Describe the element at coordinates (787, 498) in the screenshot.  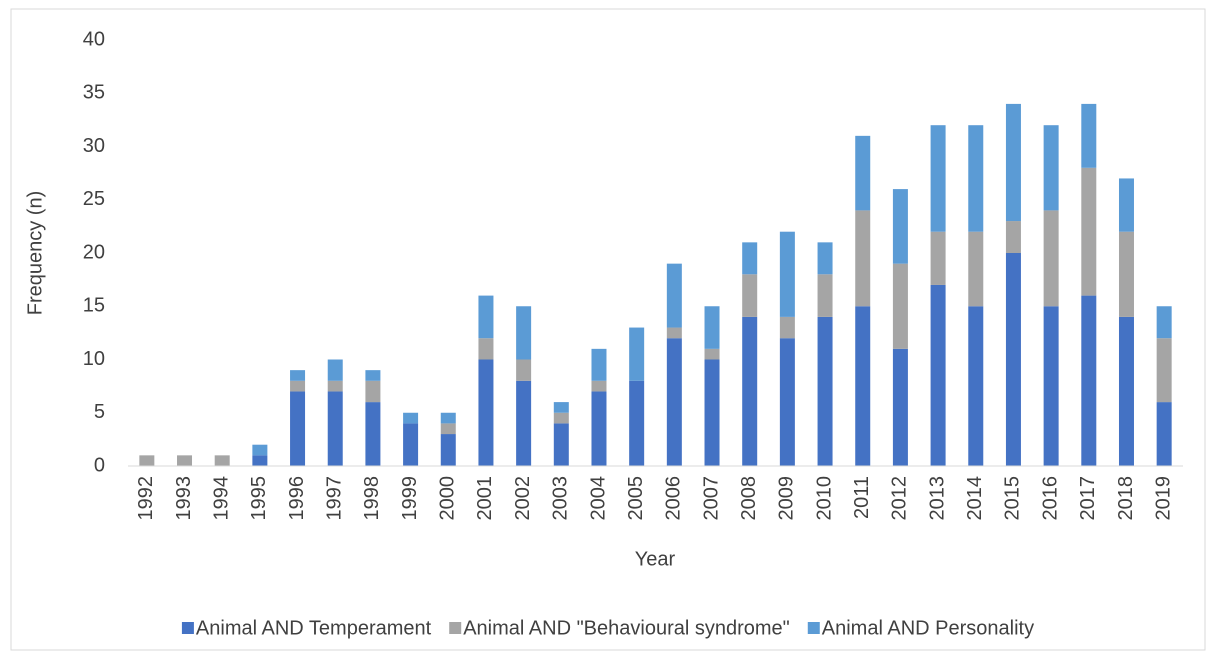
I see `x-tick-label: 2009` at that location.